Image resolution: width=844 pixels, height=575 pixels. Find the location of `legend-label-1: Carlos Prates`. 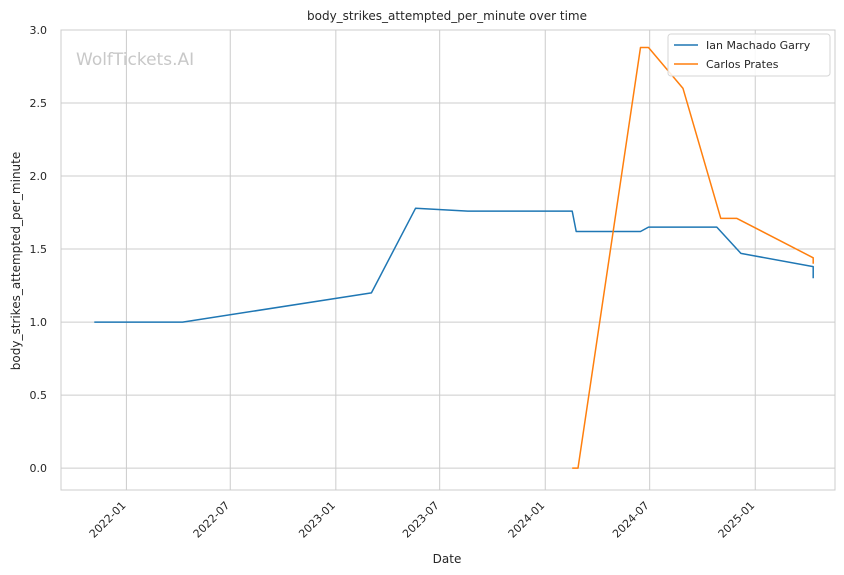

legend-label-1: Carlos Prates is located at coordinates (742, 64).